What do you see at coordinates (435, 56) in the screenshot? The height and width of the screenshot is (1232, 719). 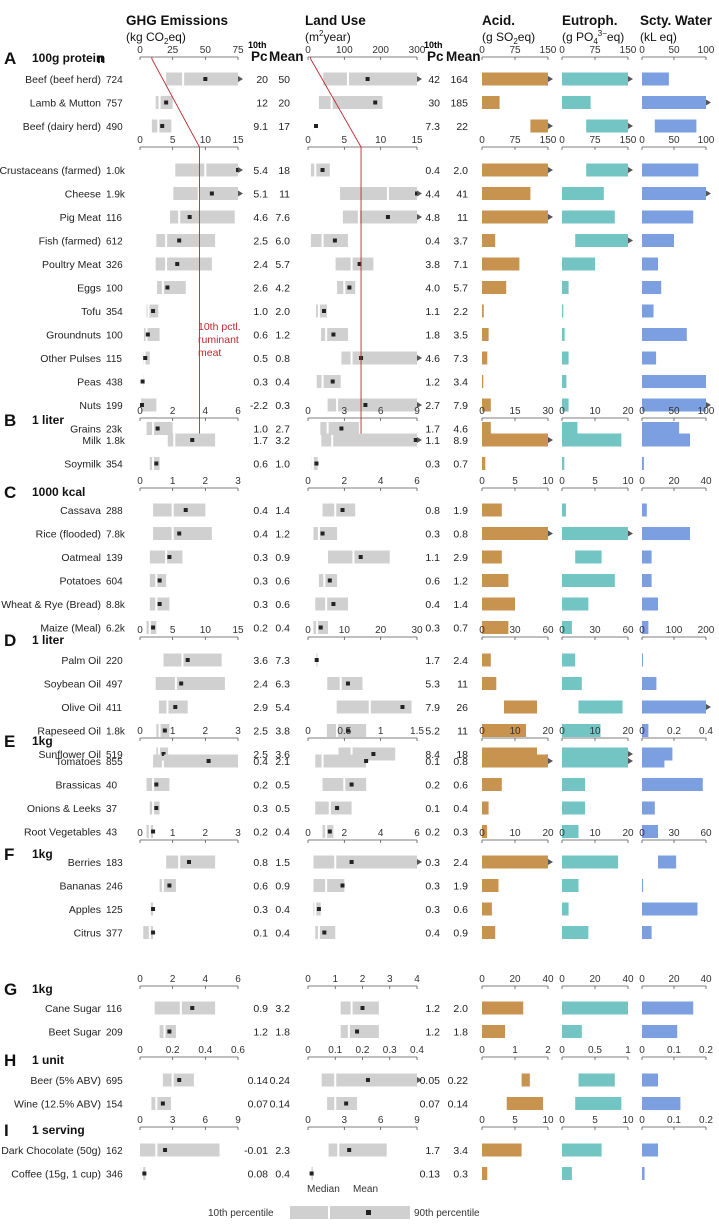 I see `land-pc-header: Pc` at bounding box center [435, 56].